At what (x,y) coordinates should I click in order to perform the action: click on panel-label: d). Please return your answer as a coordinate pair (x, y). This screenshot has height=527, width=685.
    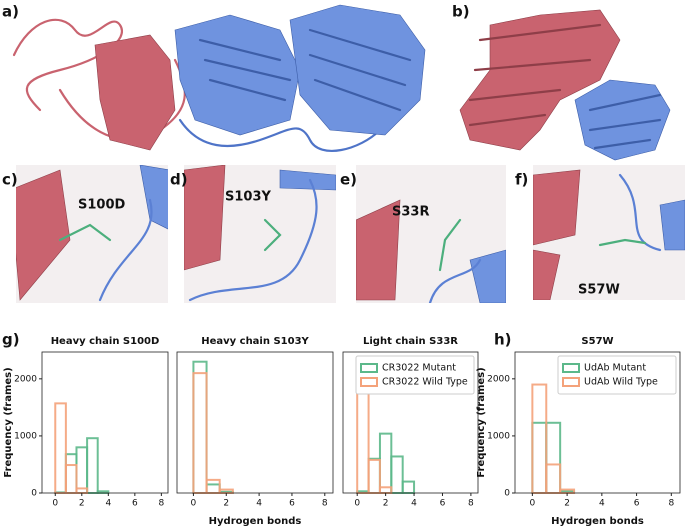
    Looking at the image, I should click on (179, 180).